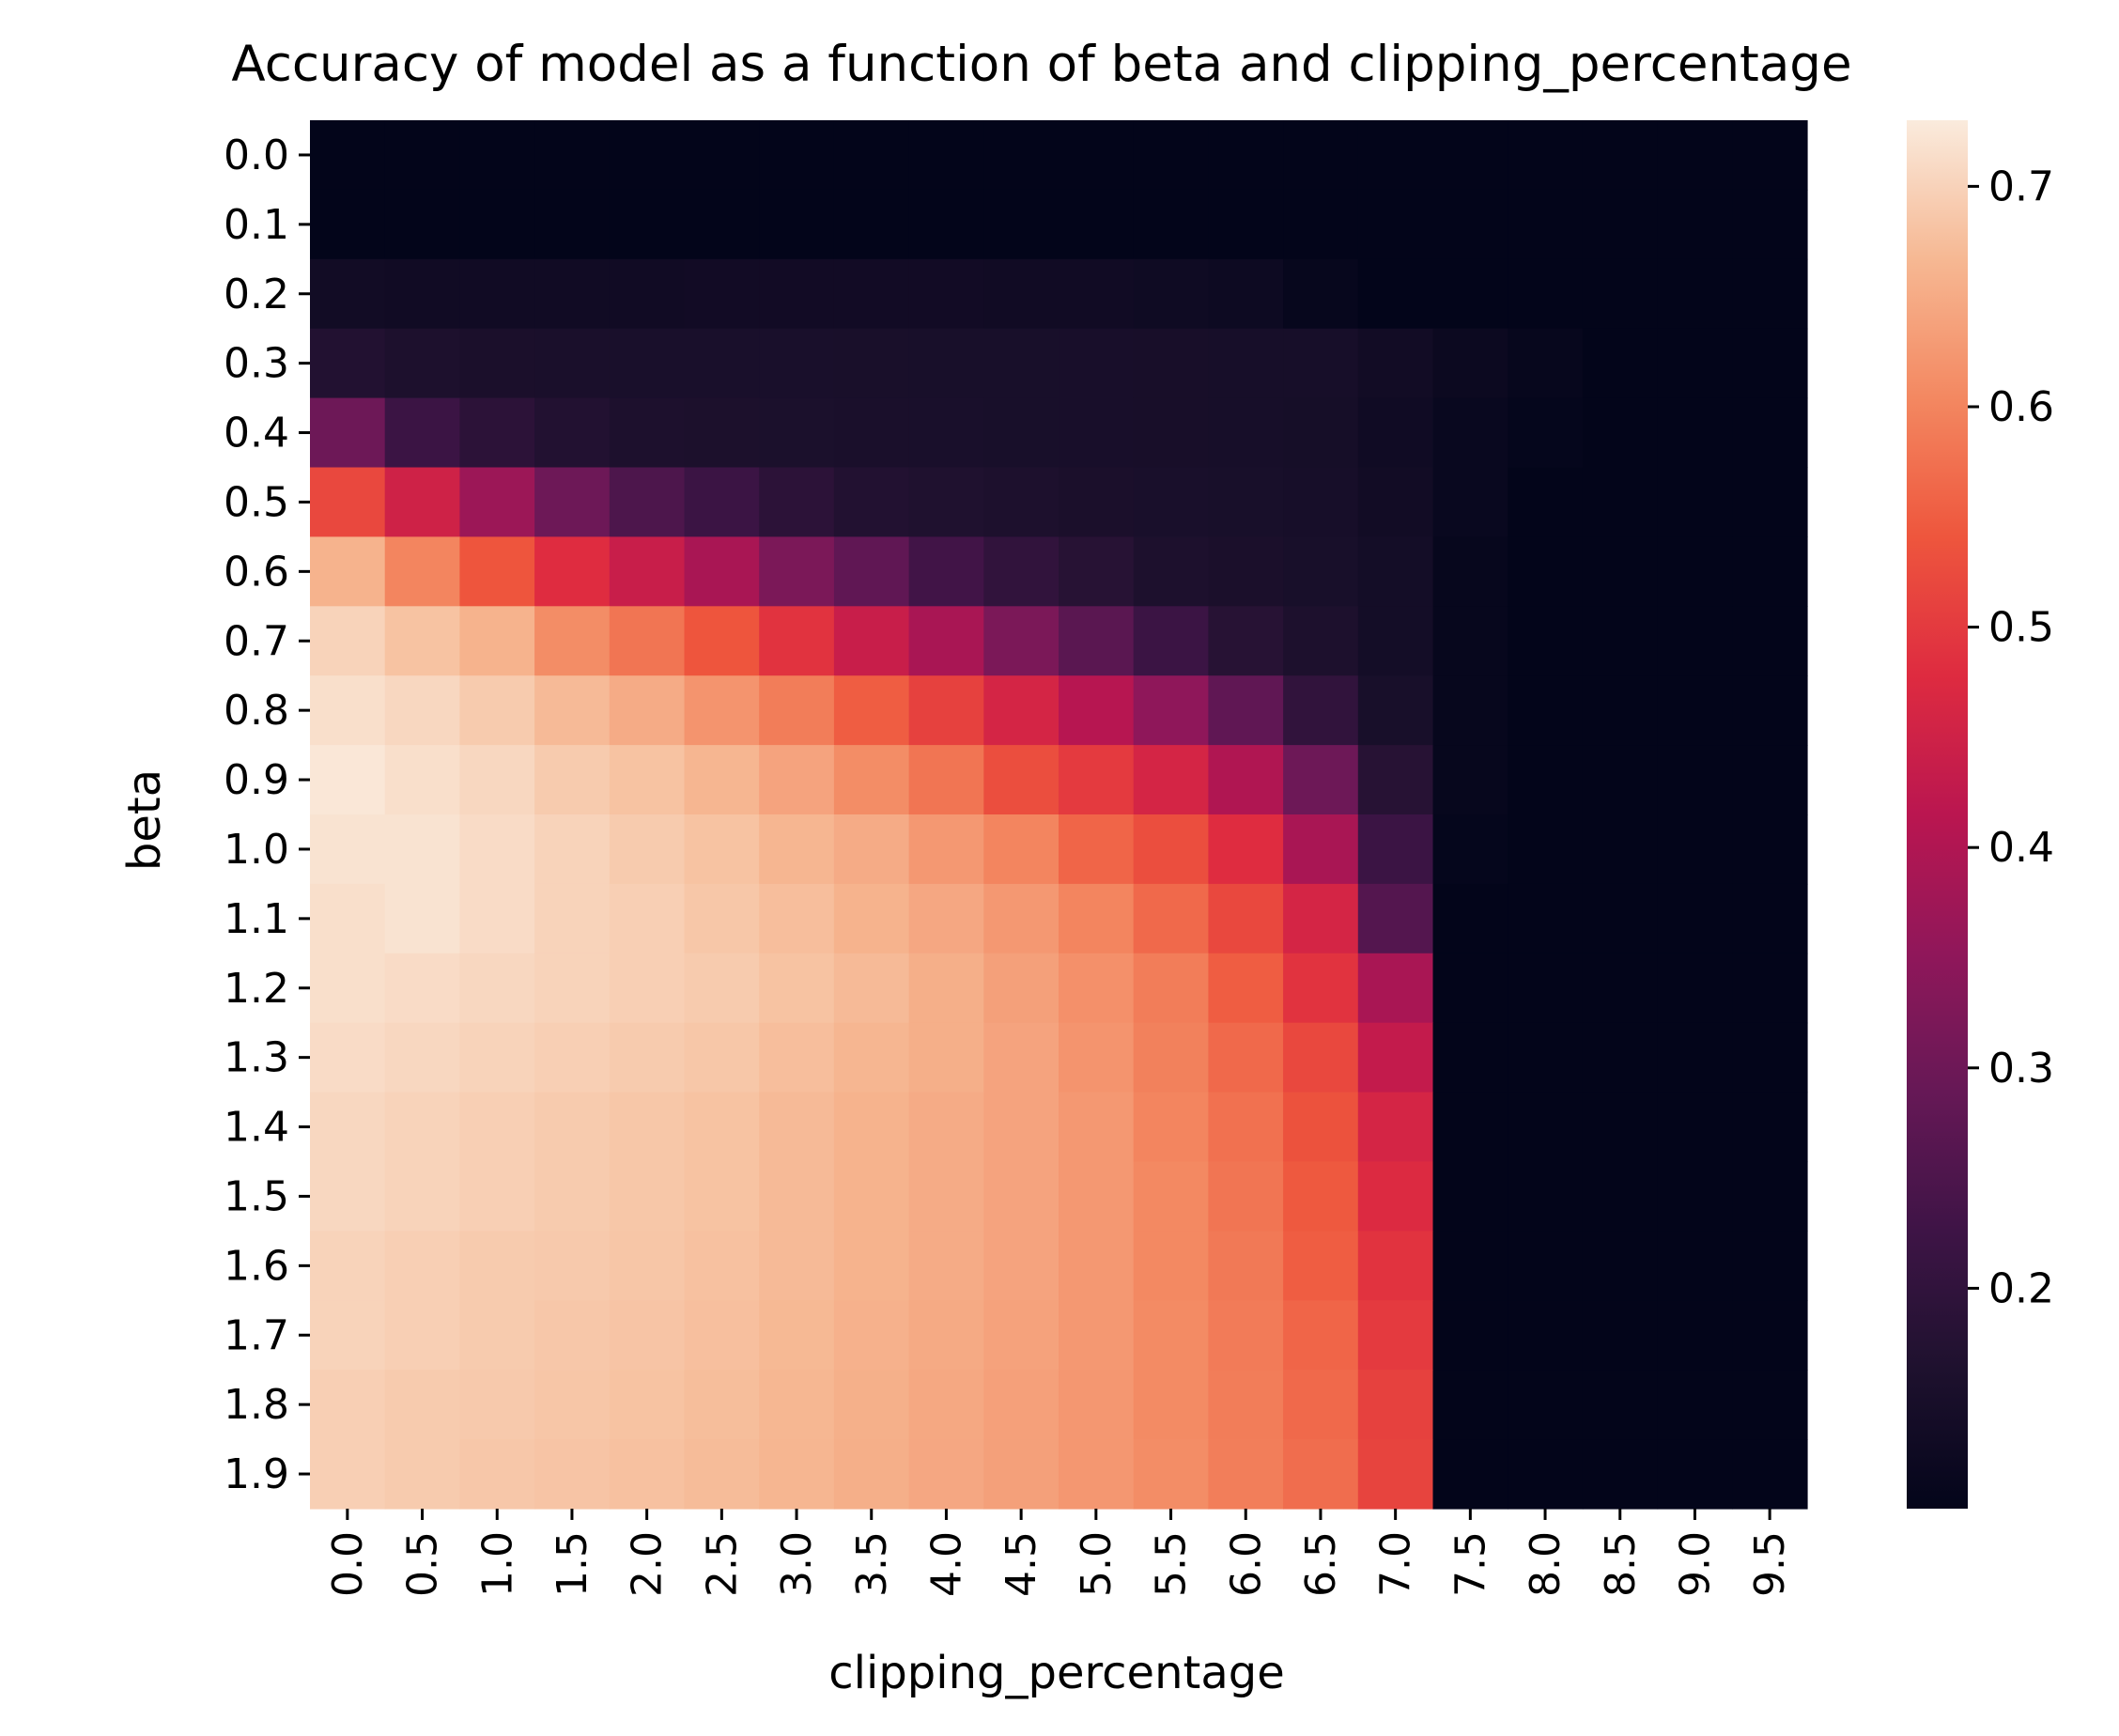 The height and width of the screenshot is (1736, 2119). I want to click on colorbar-tick-label: 0.5, so click(2021, 628).